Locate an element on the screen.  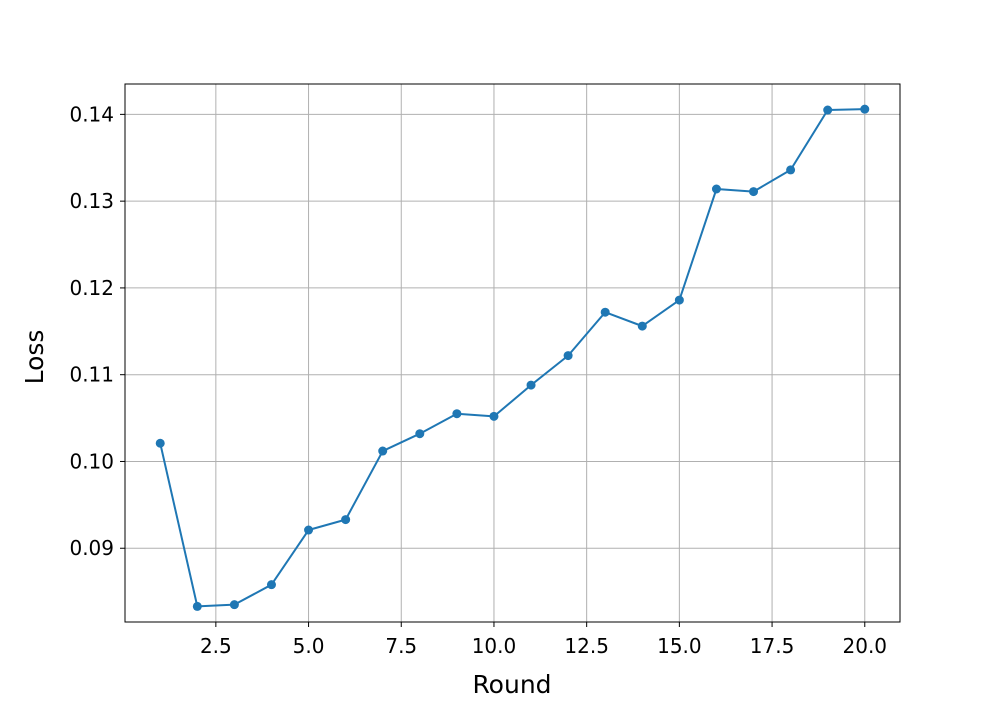
x-tick-label: 5.0 is located at coordinates (309, 646).